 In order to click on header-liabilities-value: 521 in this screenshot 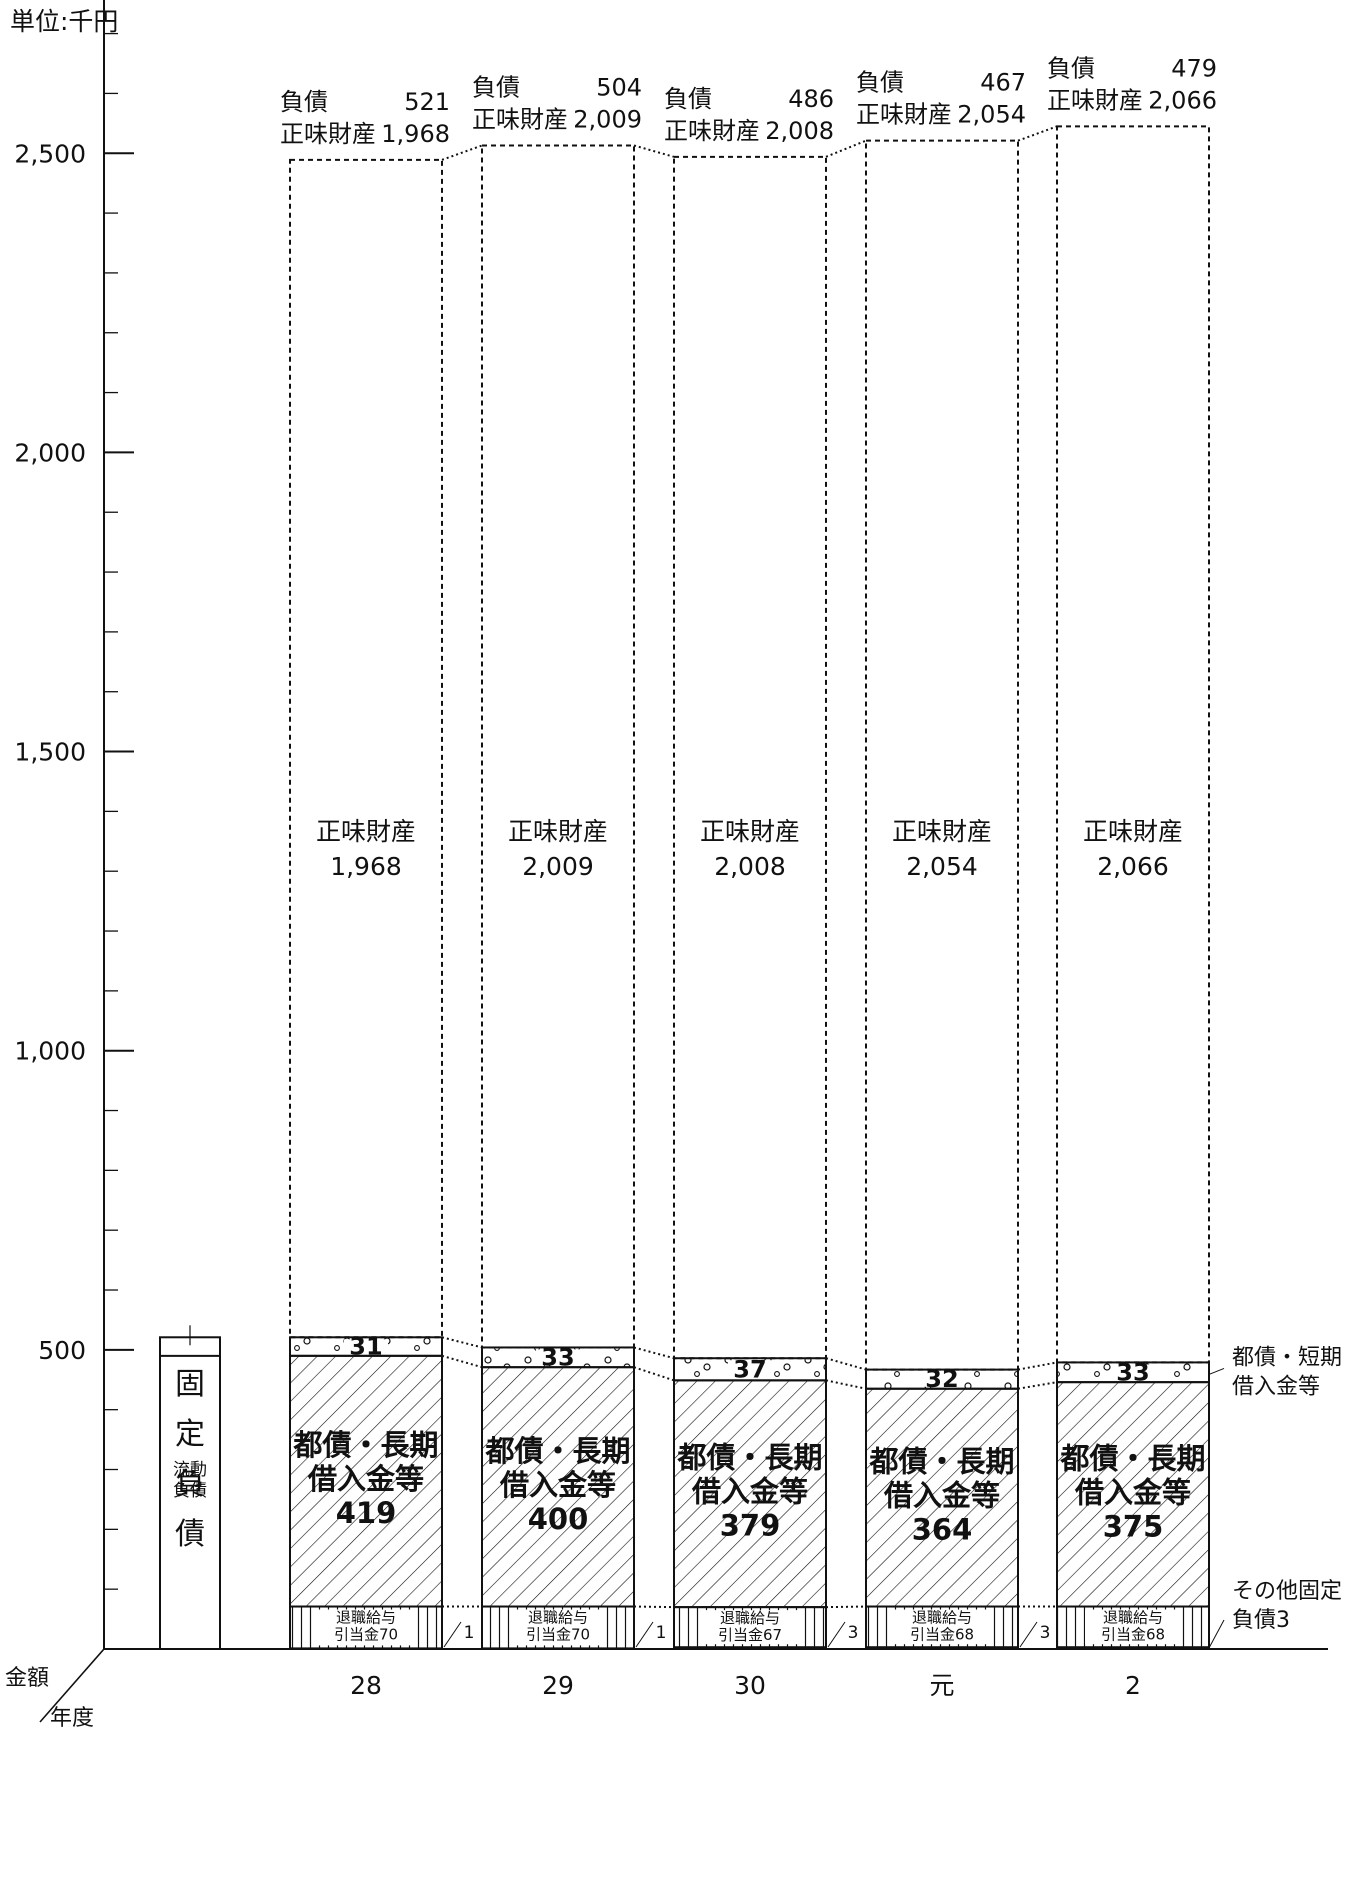, I will do `click(427, 102)`.